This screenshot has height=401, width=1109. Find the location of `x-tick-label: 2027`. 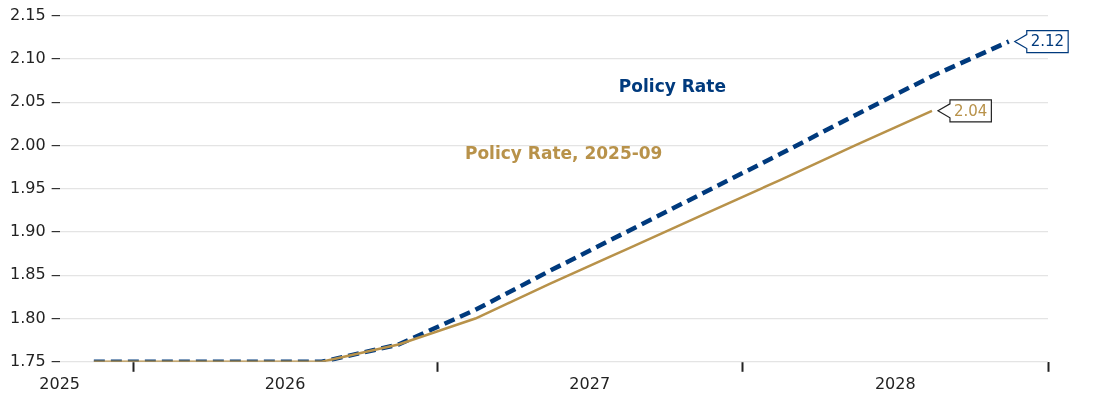

x-tick-label: 2027 is located at coordinates (590, 383).